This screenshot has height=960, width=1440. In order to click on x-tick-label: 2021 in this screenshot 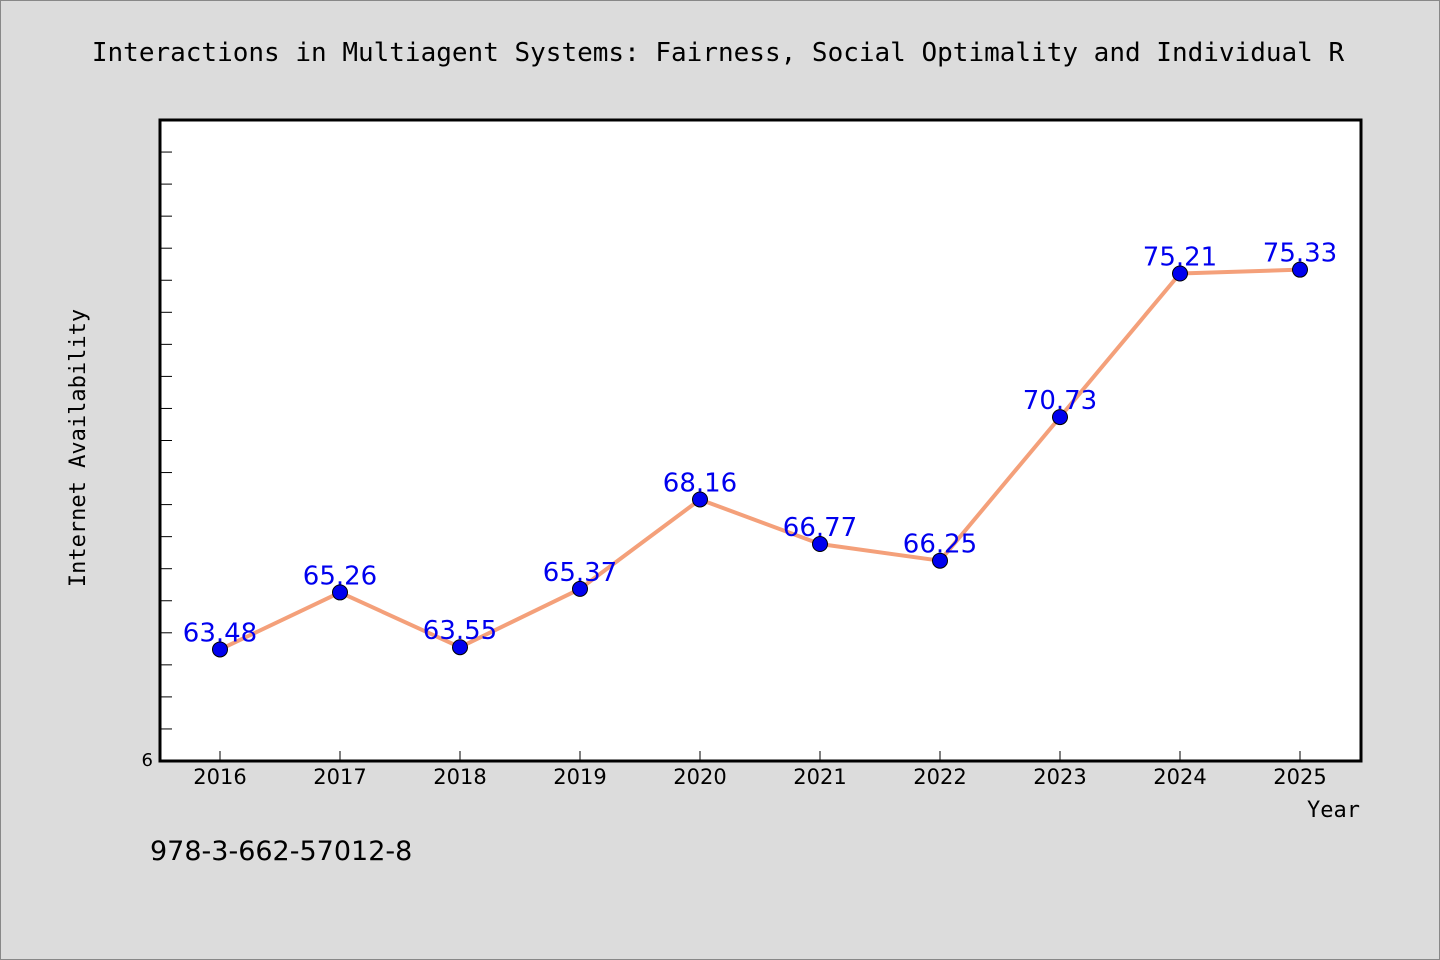, I will do `click(819, 777)`.